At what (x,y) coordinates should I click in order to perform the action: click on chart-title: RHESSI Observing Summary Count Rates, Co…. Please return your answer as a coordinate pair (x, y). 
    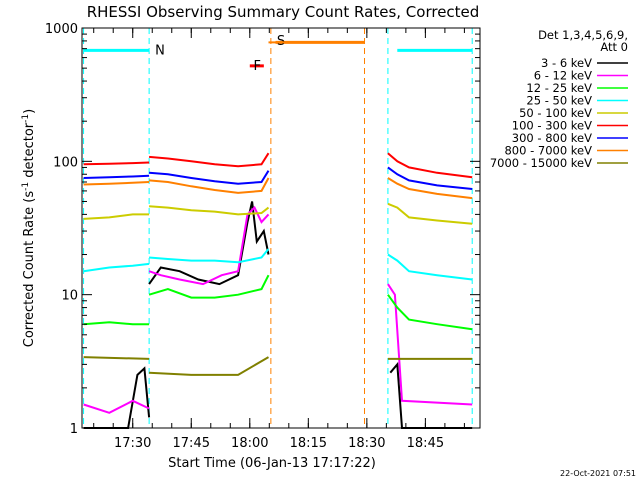
    Looking at the image, I should click on (283, 12).